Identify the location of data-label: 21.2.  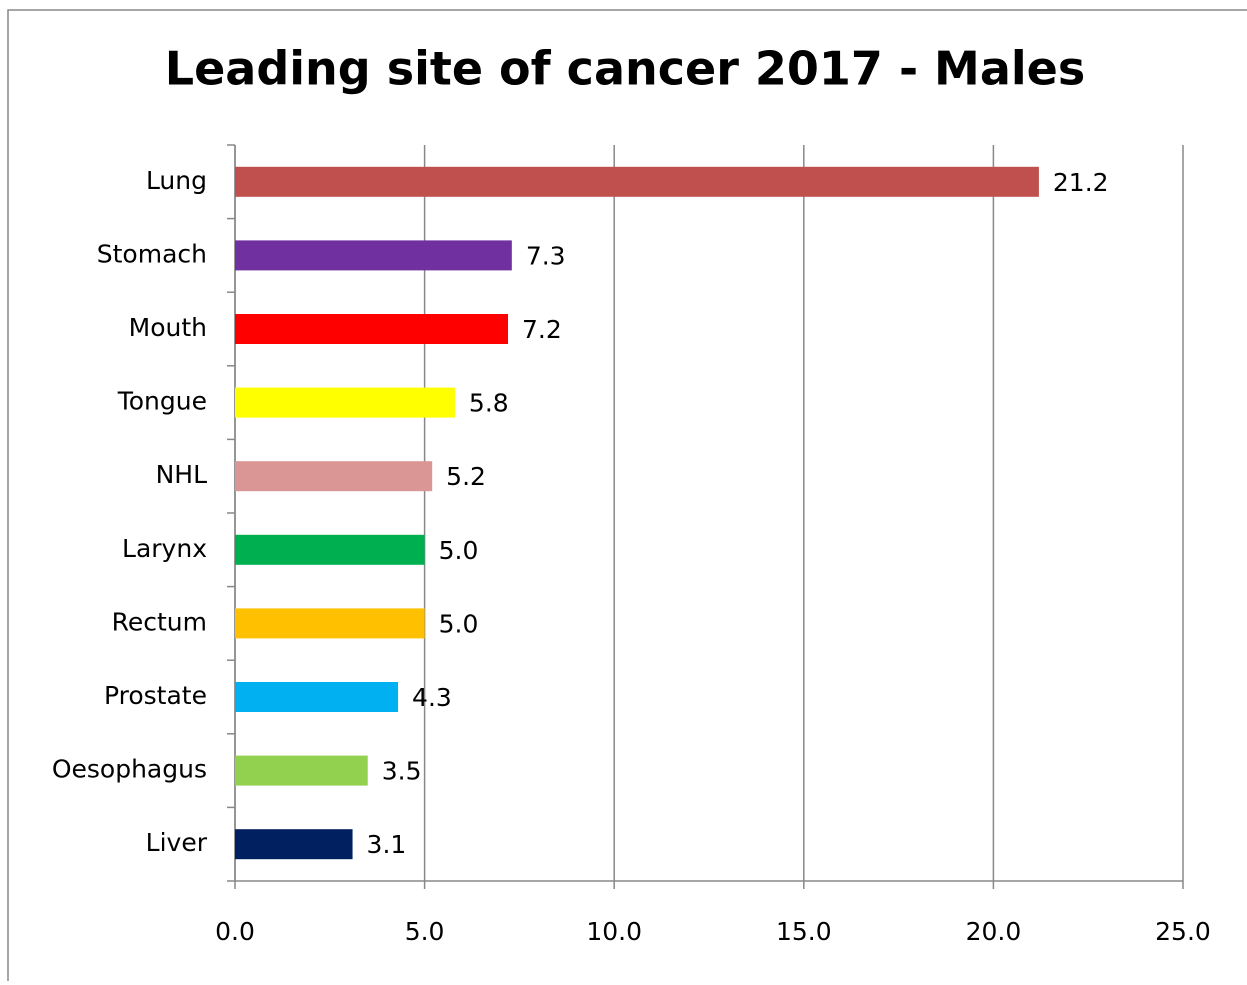
(1081, 182).